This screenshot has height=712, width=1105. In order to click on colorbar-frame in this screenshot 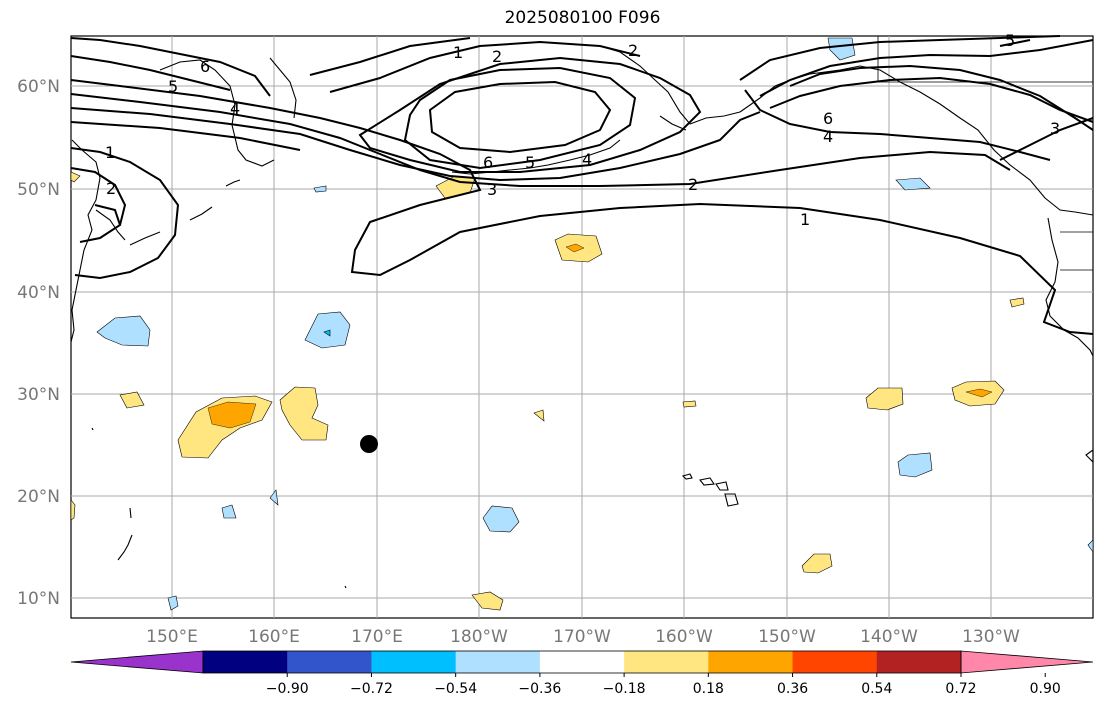, I will do `click(582, 662)`.